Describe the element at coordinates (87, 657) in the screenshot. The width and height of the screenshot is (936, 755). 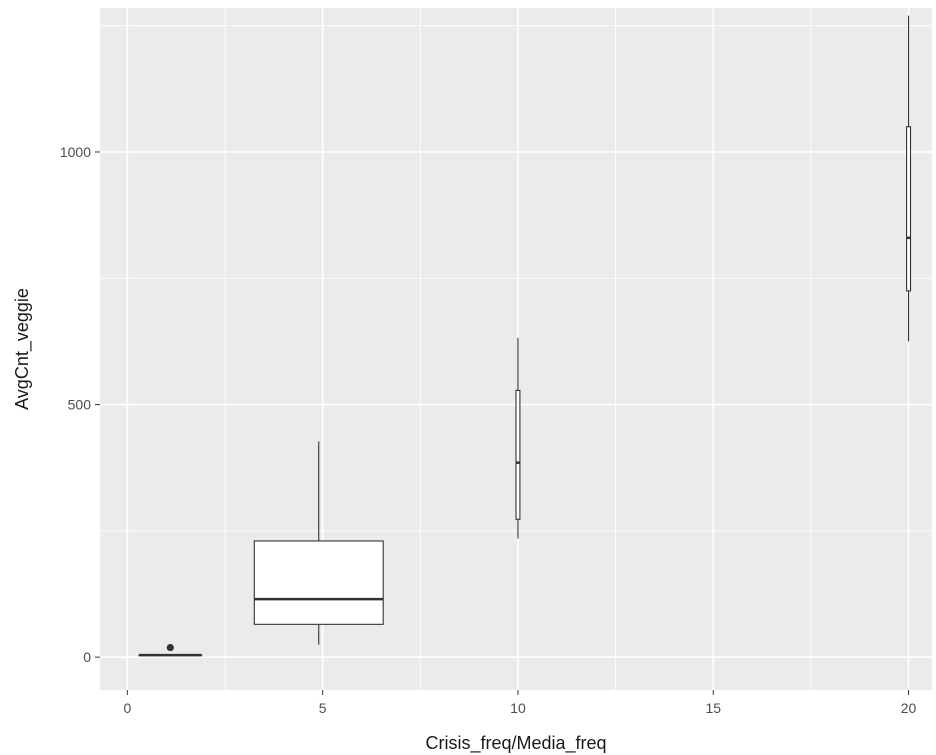
I see `y-tick-label: 0` at that location.